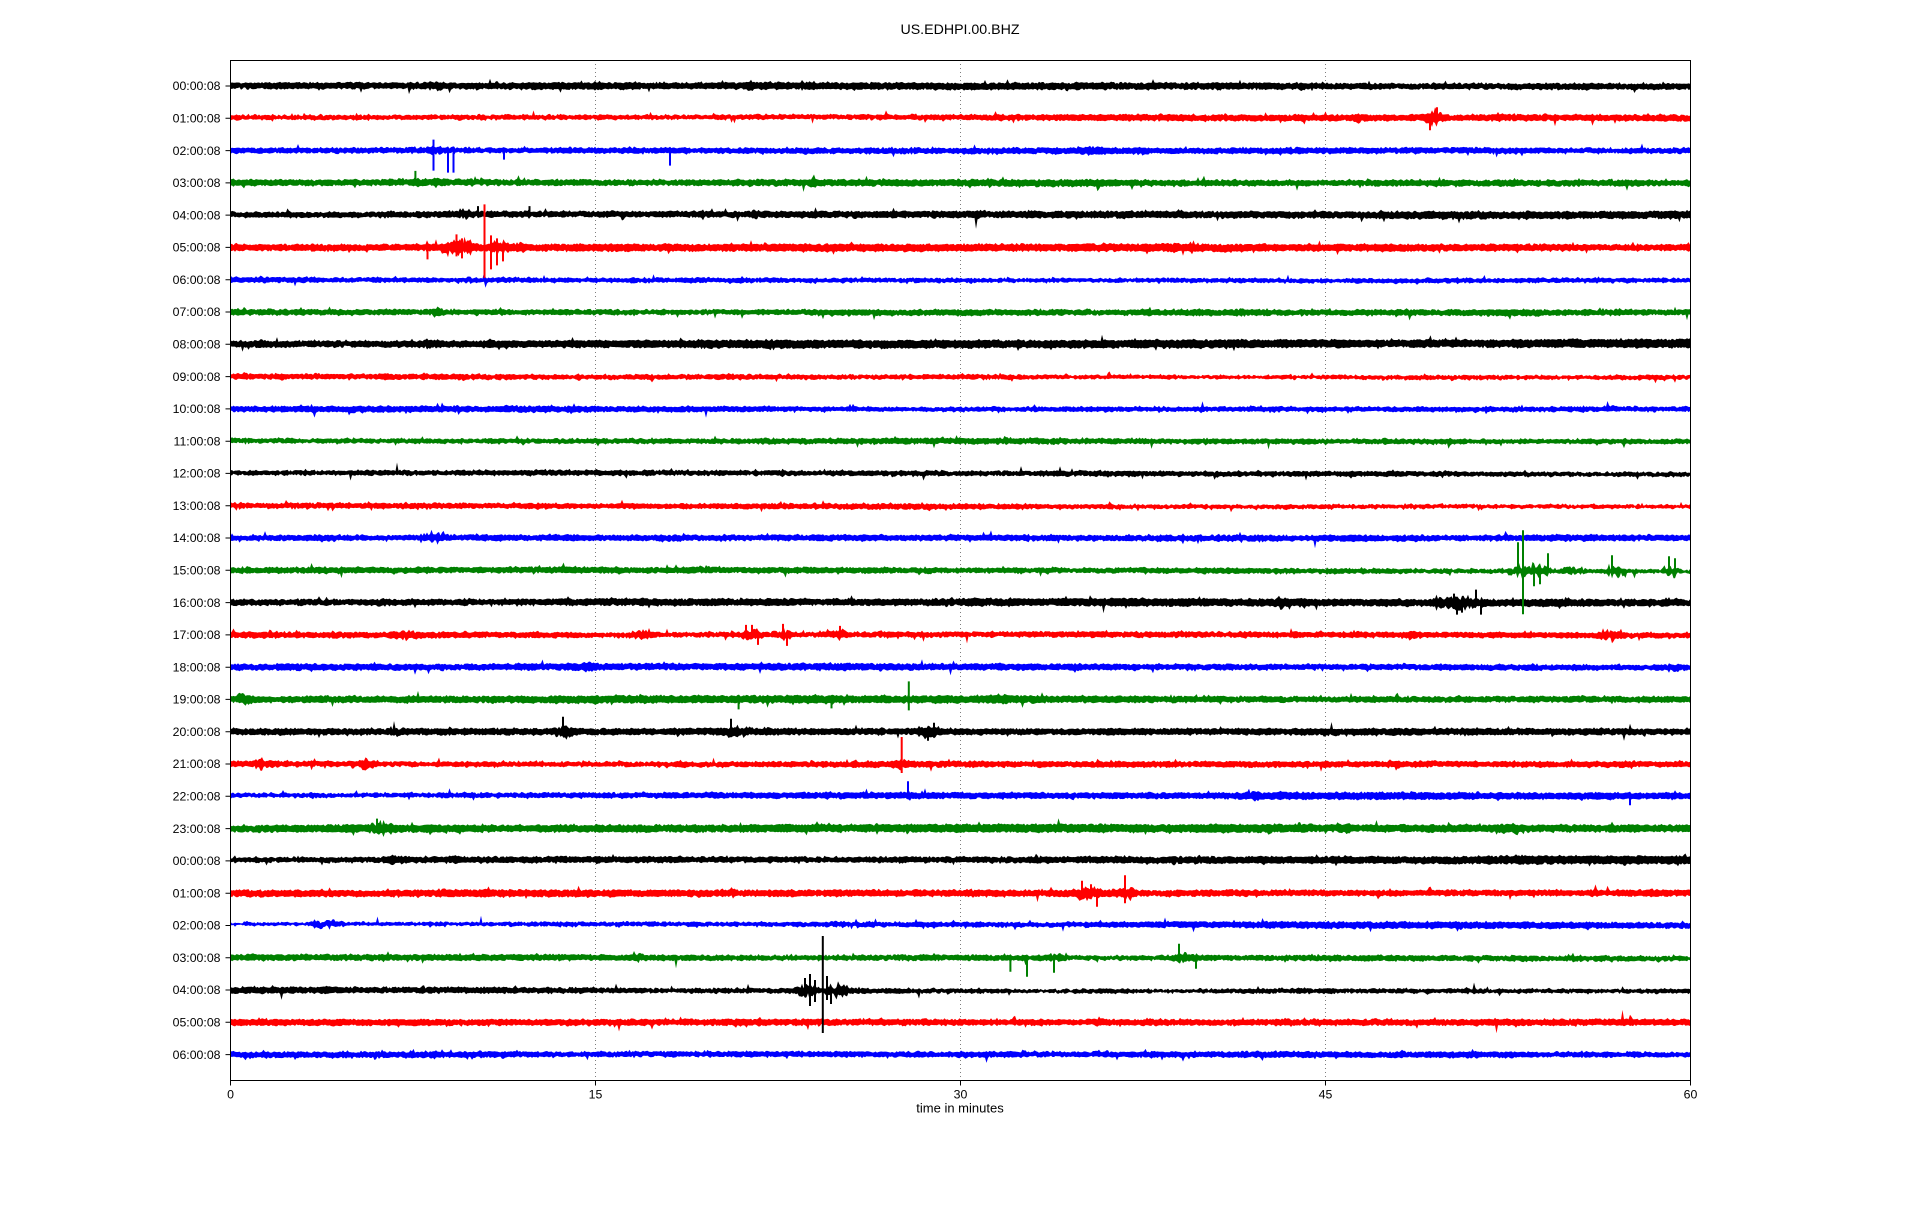 The width and height of the screenshot is (1920, 1205). Describe the element at coordinates (197, 312) in the screenshot. I see `svg-text: 07:00:08` at that location.